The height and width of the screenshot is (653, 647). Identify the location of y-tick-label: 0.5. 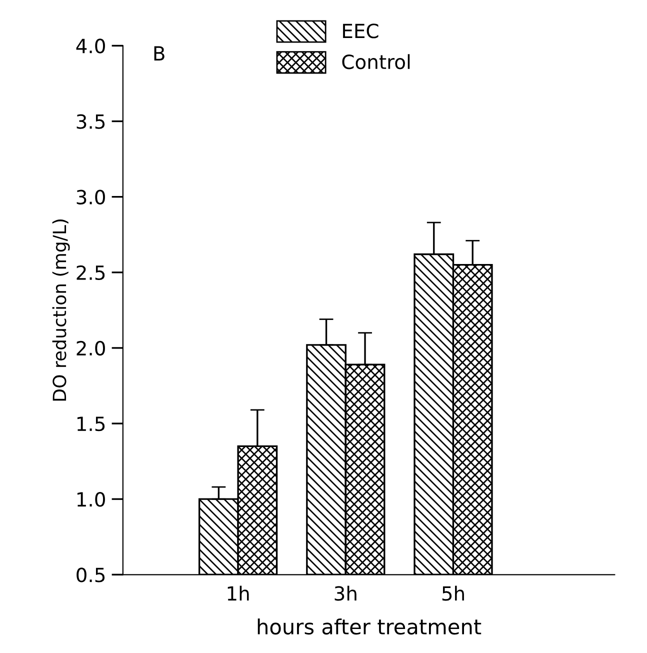
(90, 575).